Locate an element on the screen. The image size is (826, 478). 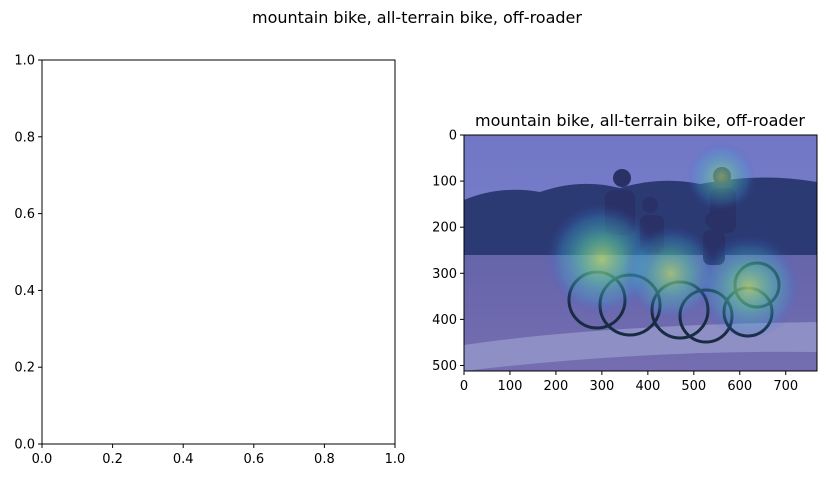
right-x-tick-label: 200 is located at coordinates (556, 386).